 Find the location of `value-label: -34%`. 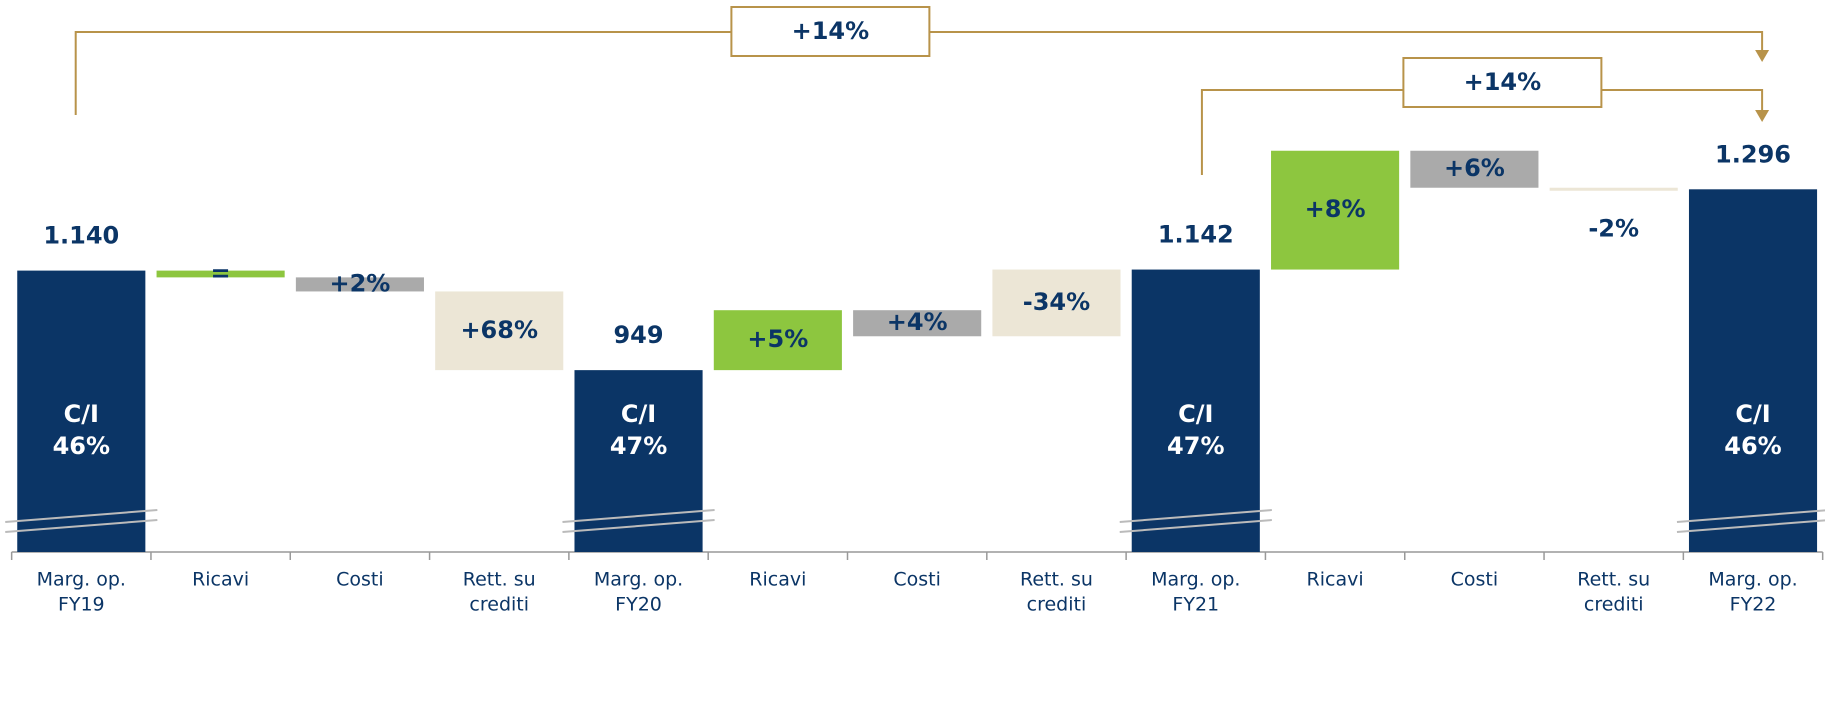

value-label: -34% is located at coordinates (1056, 302).